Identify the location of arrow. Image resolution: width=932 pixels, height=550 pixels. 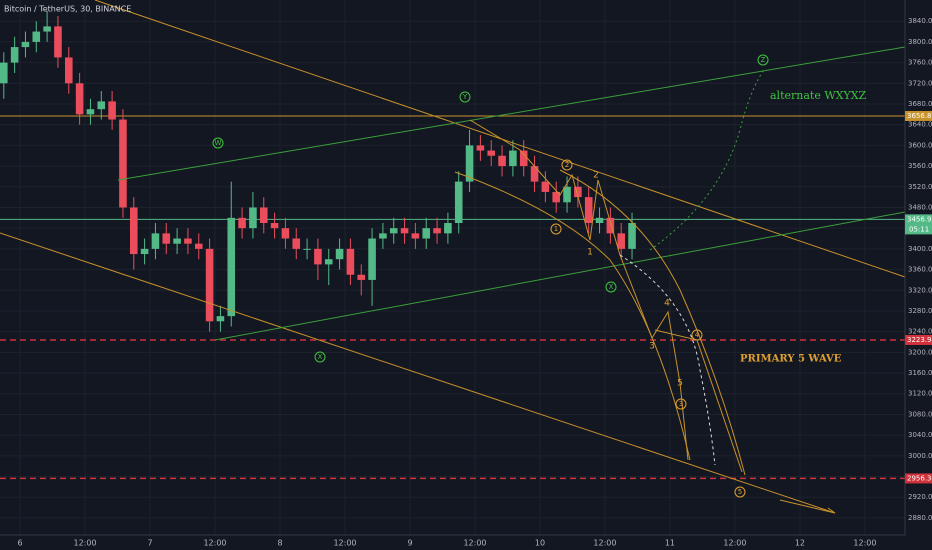
(807, 506).